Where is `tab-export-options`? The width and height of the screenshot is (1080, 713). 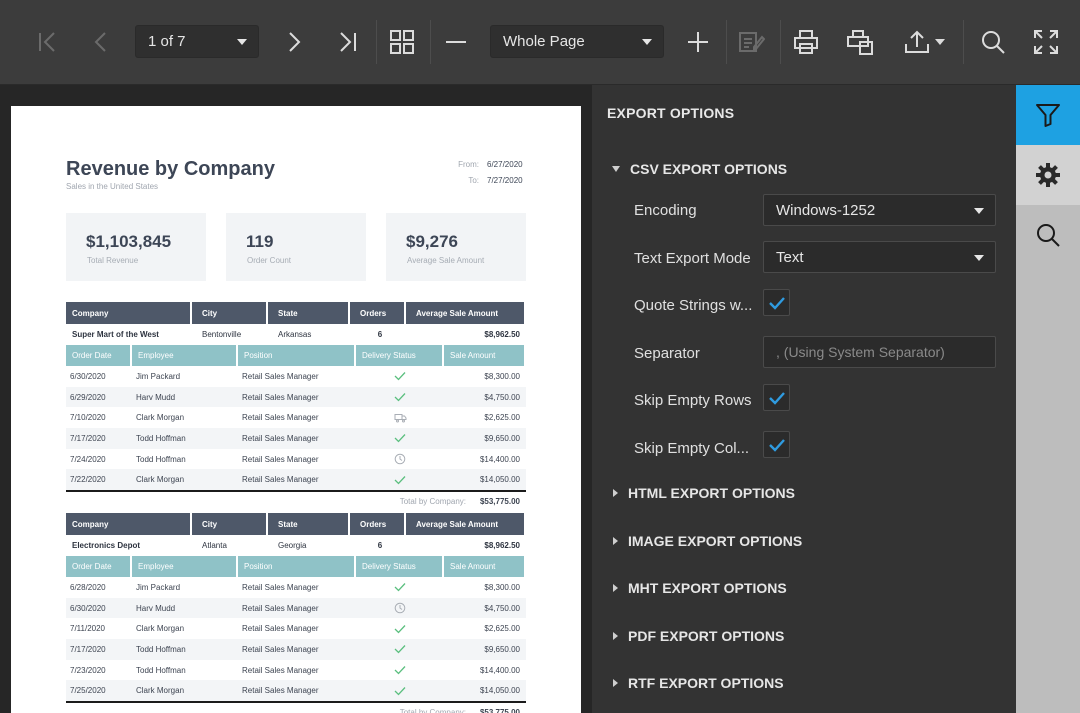
tab-export-options is located at coordinates (1048, 115).